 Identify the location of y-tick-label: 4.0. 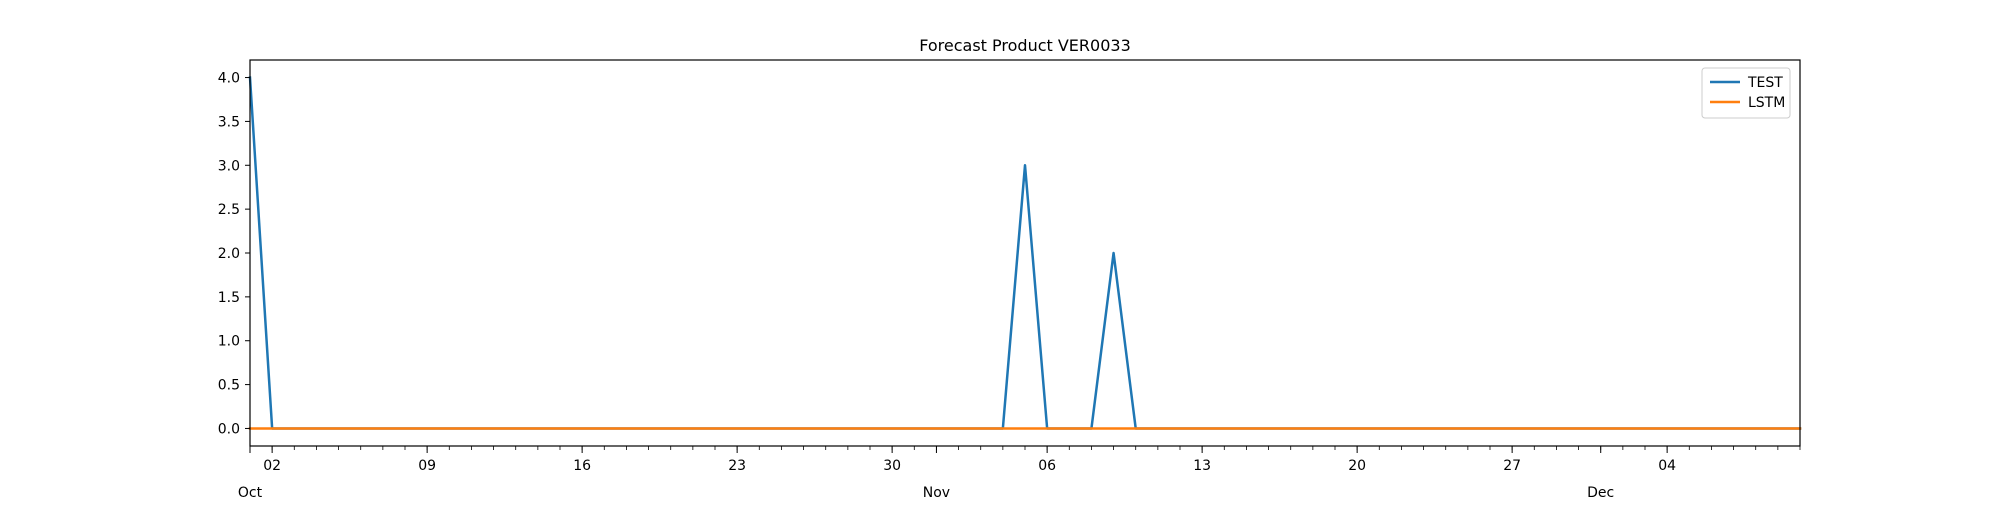
(229, 79).